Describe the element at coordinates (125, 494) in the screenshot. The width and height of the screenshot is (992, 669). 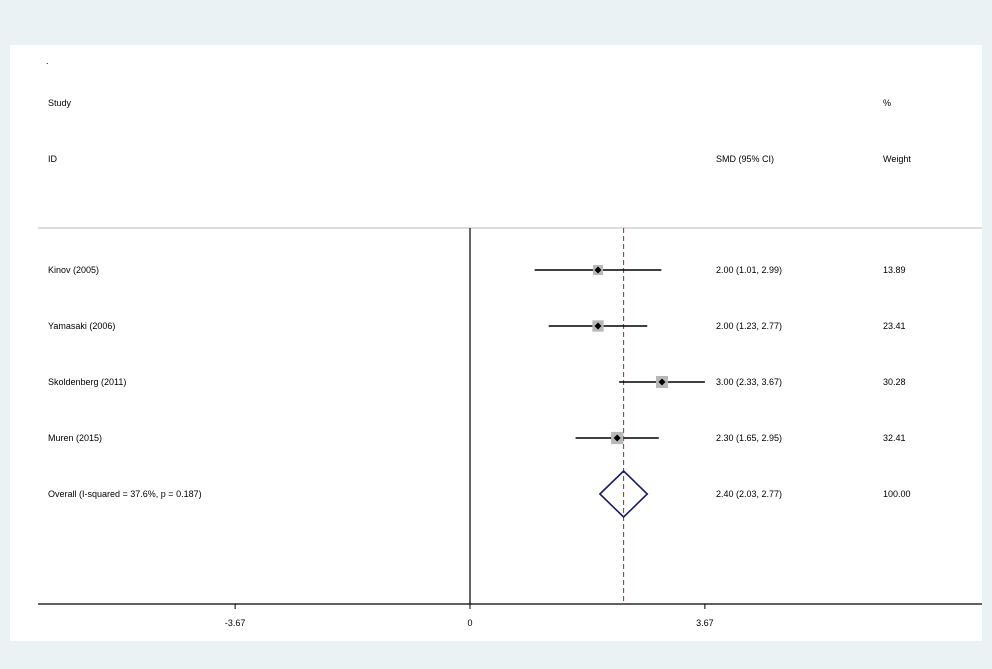
I see `overall-label: Overall (I-squared = 37.6%, p = 0.187)` at that location.